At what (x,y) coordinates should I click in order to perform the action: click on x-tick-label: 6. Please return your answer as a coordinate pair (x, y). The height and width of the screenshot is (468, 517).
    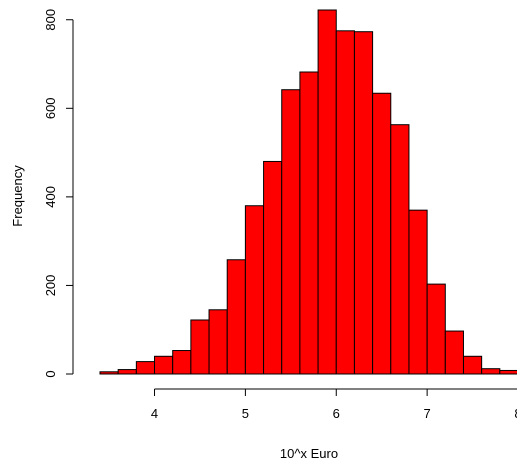
    Looking at the image, I should click on (336, 413).